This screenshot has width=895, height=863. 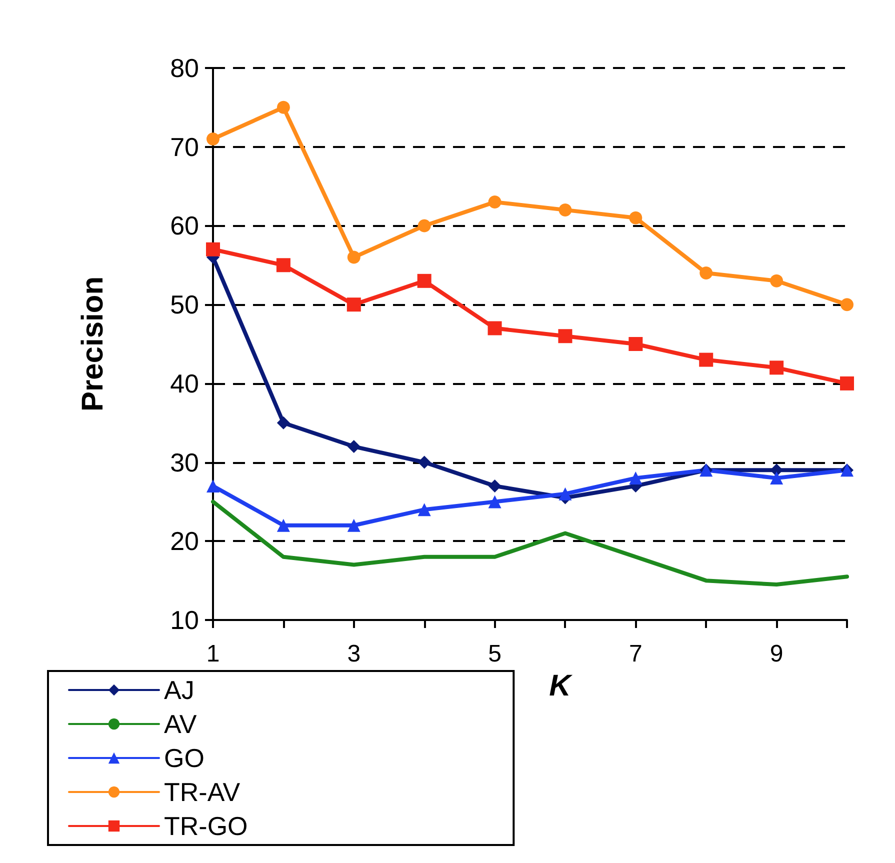 What do you see at coordinates (93, 344) in the screenshot?
I see `y-axis-title: Precision` at bounding box center [93, 344].